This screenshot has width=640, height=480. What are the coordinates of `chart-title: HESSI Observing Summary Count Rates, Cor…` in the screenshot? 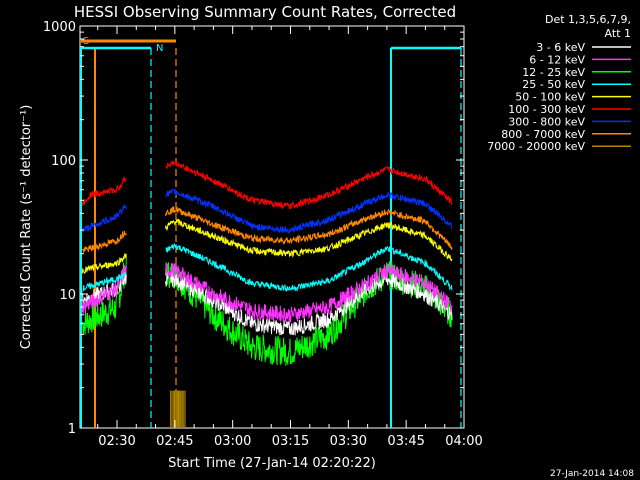 It's located at (265, 12).